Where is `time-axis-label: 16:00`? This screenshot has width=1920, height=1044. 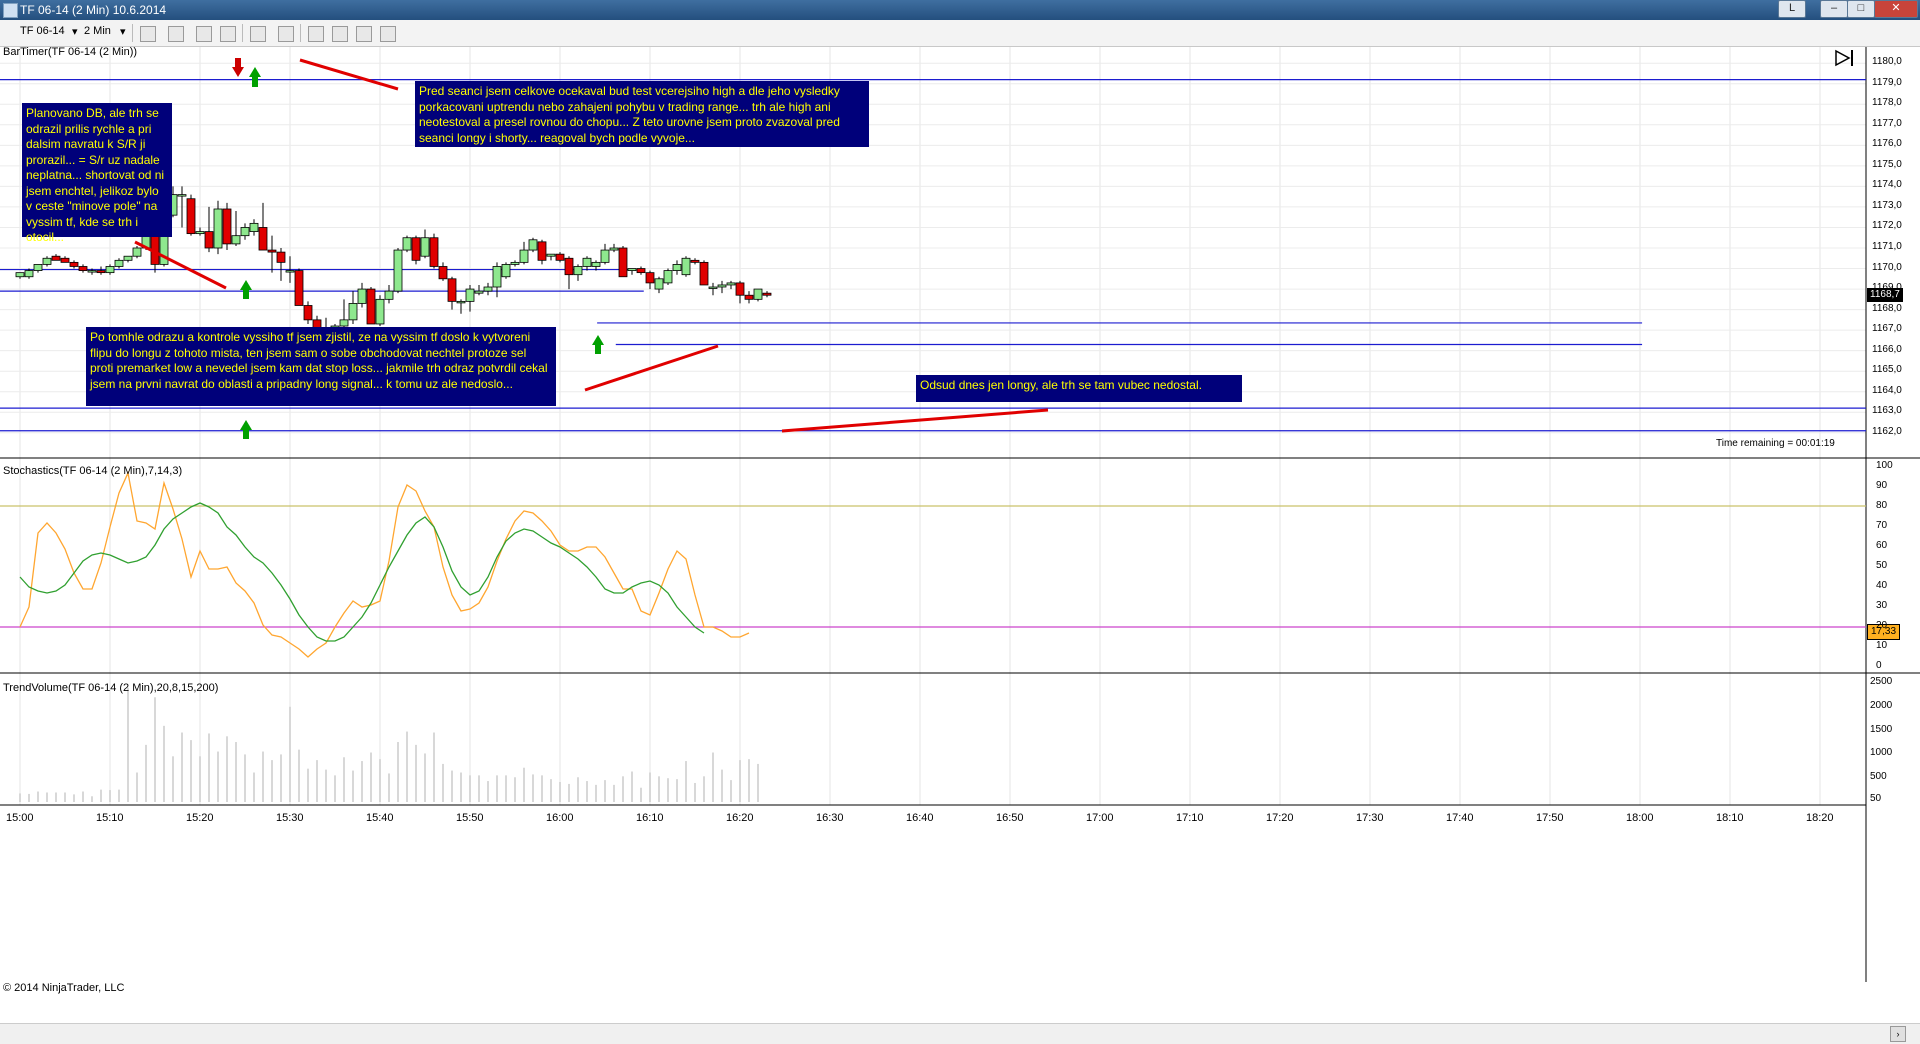
time-axis-label: 16:00 is located at coordinates (560, 818).